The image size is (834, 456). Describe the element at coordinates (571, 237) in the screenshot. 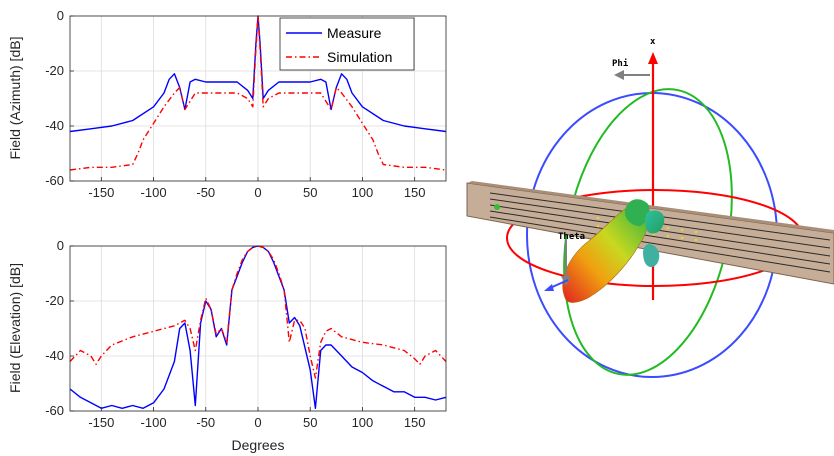

I see `theta-label: Theta` at that location.